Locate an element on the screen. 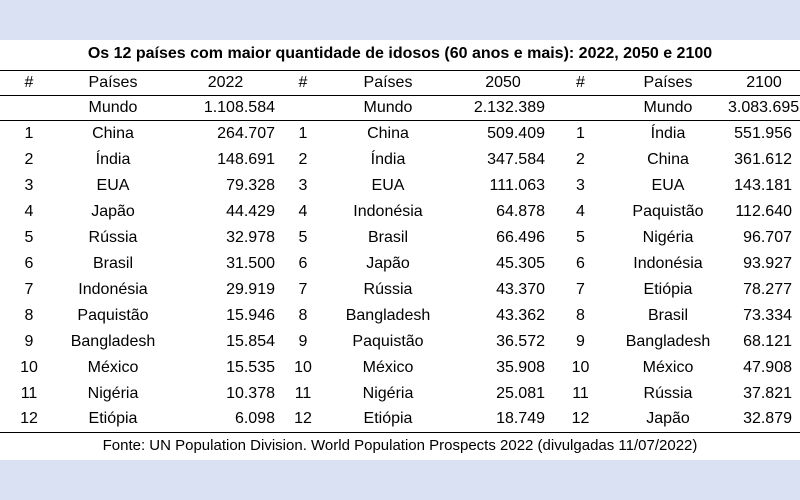  value-cell: 15.854 is located at coordinates (250, 341).